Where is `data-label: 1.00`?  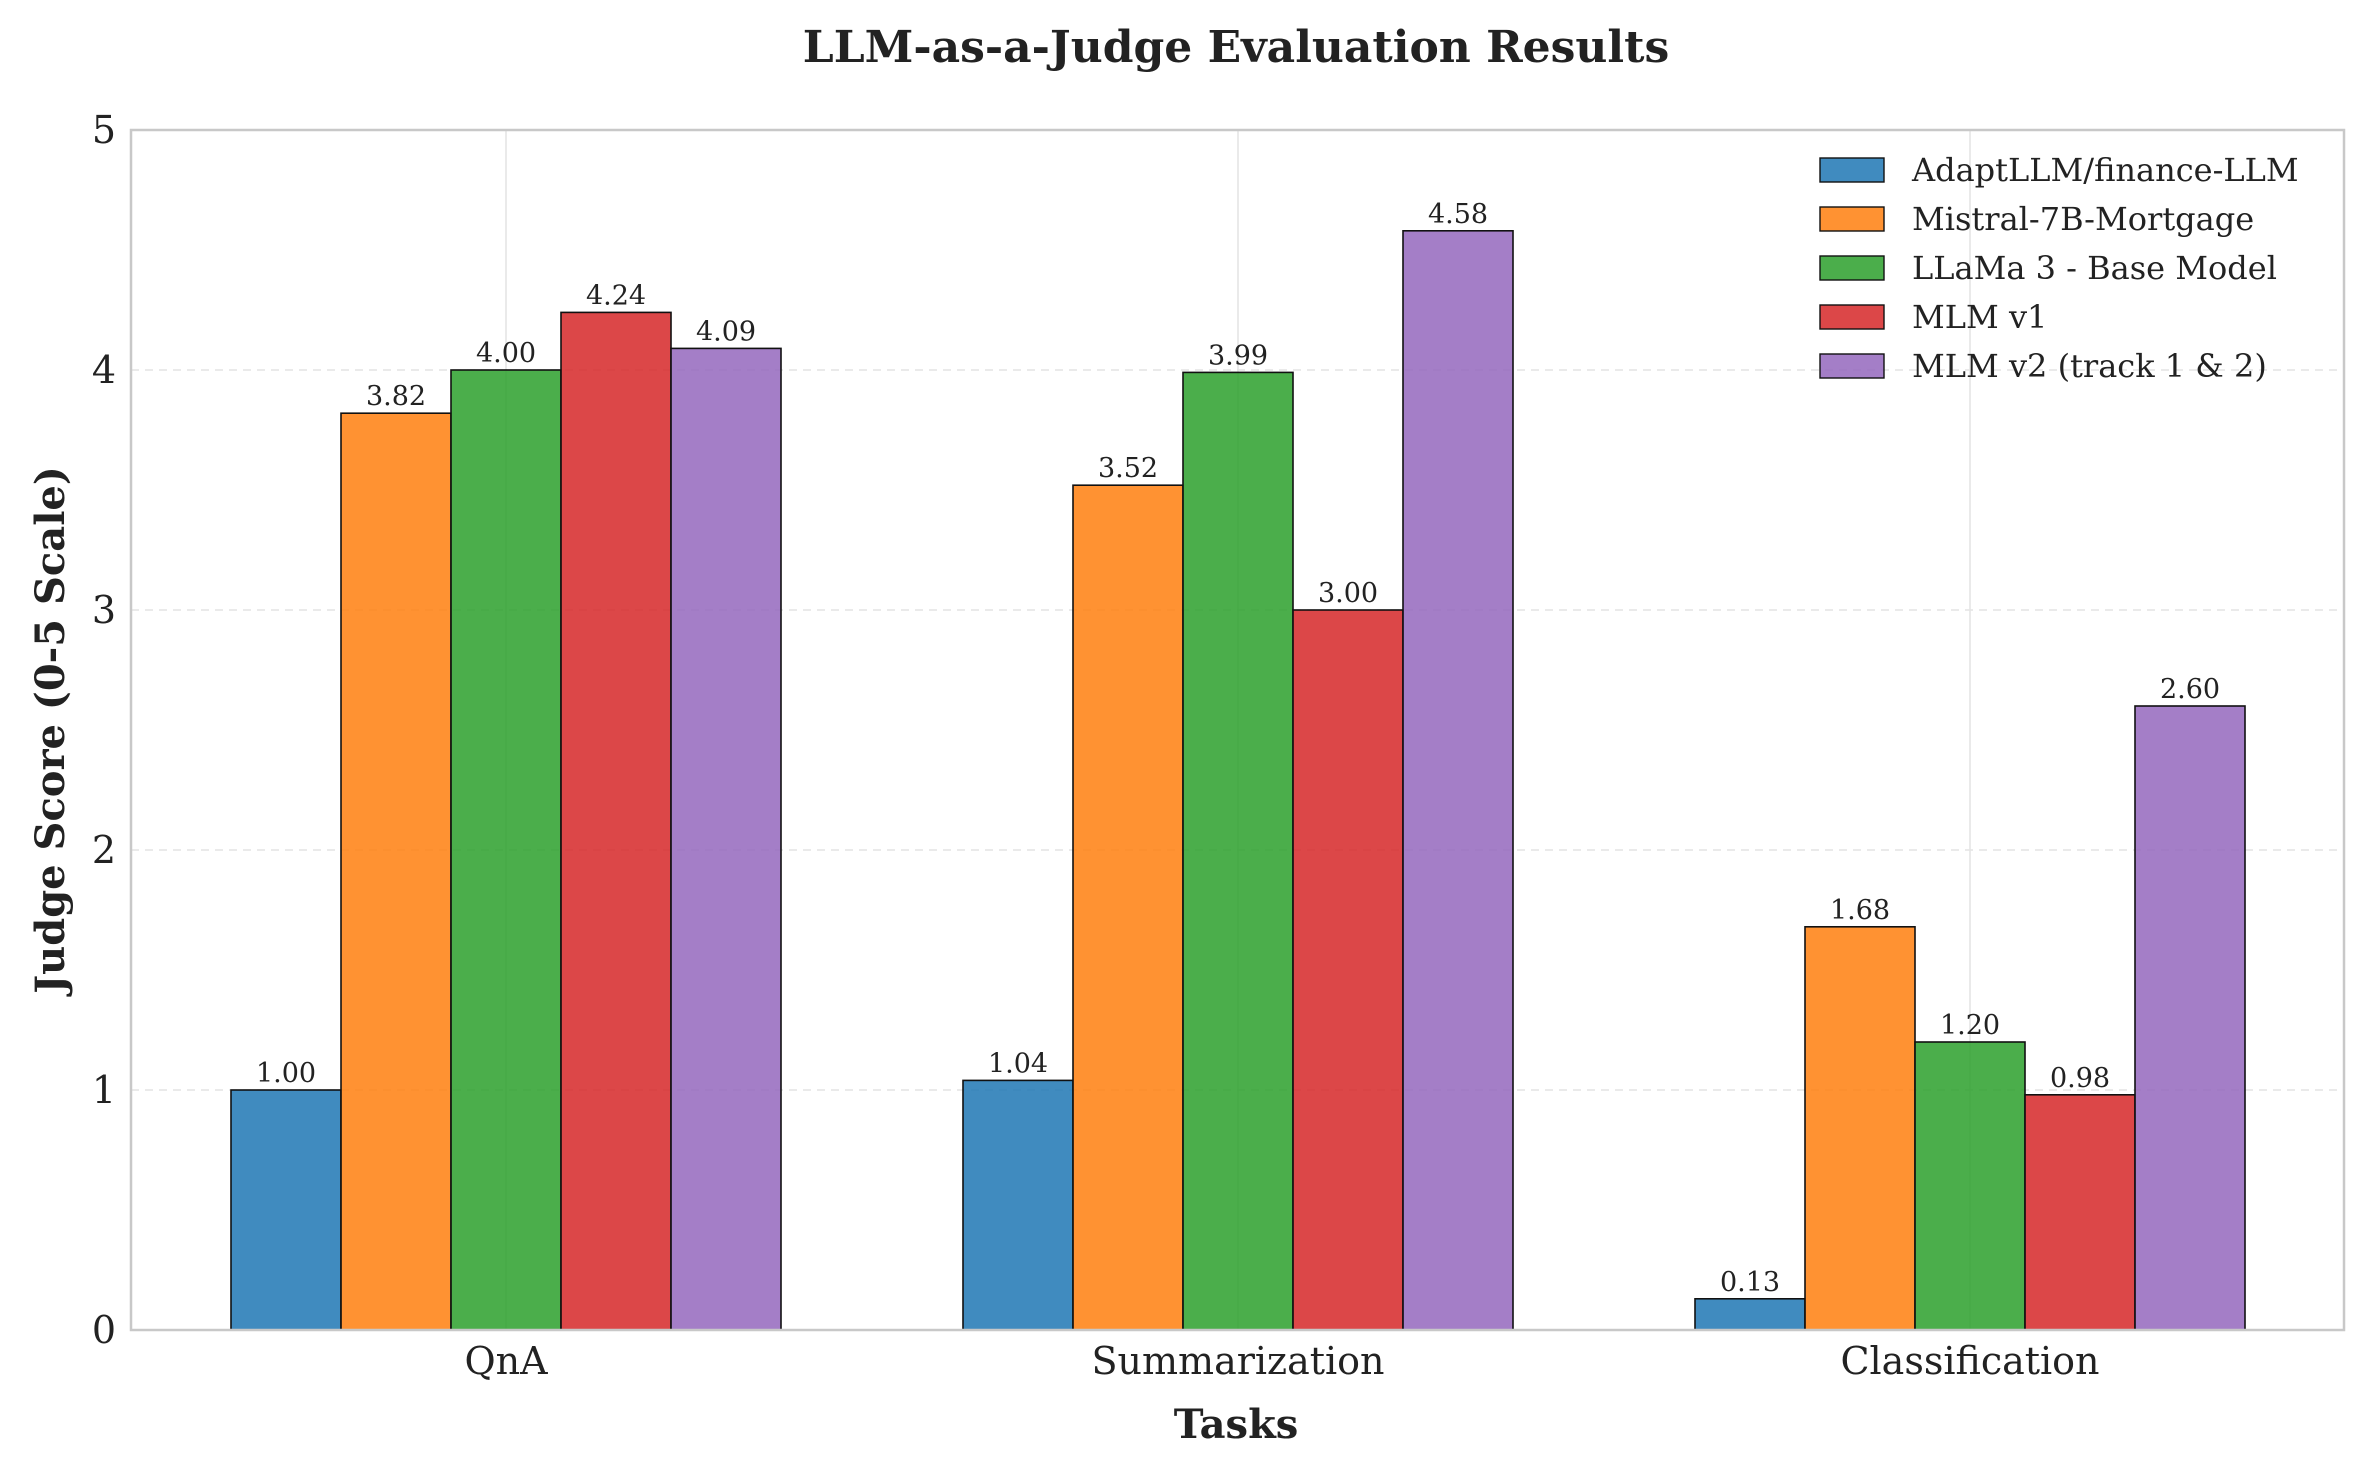
data-label: 1.00 is located at coordinates (286, 1073).